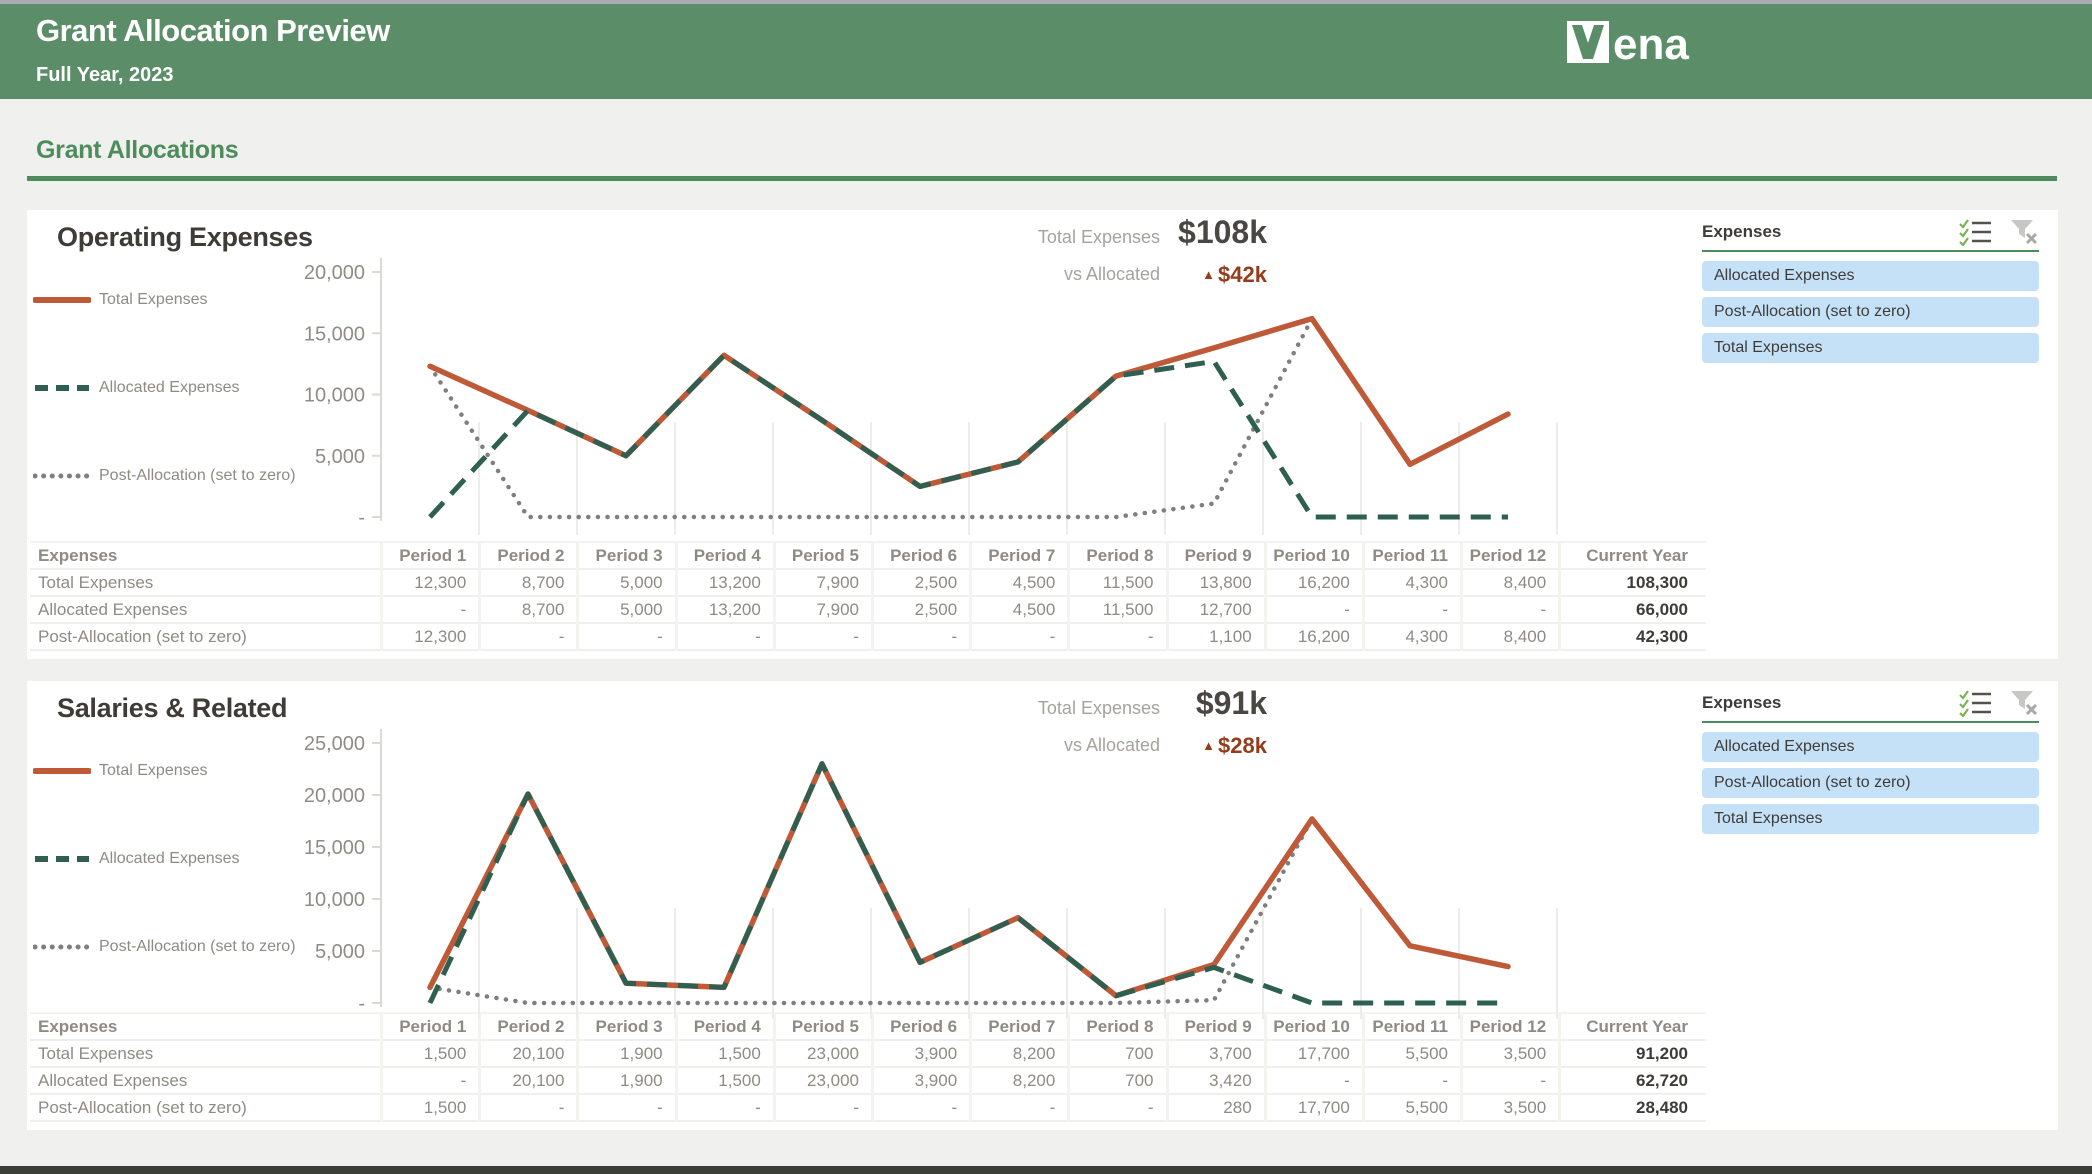  What do you see at coordinates (62, 771) in the screenshot?
I see `legend-swatch-solid` at bounding box center [62, 771].